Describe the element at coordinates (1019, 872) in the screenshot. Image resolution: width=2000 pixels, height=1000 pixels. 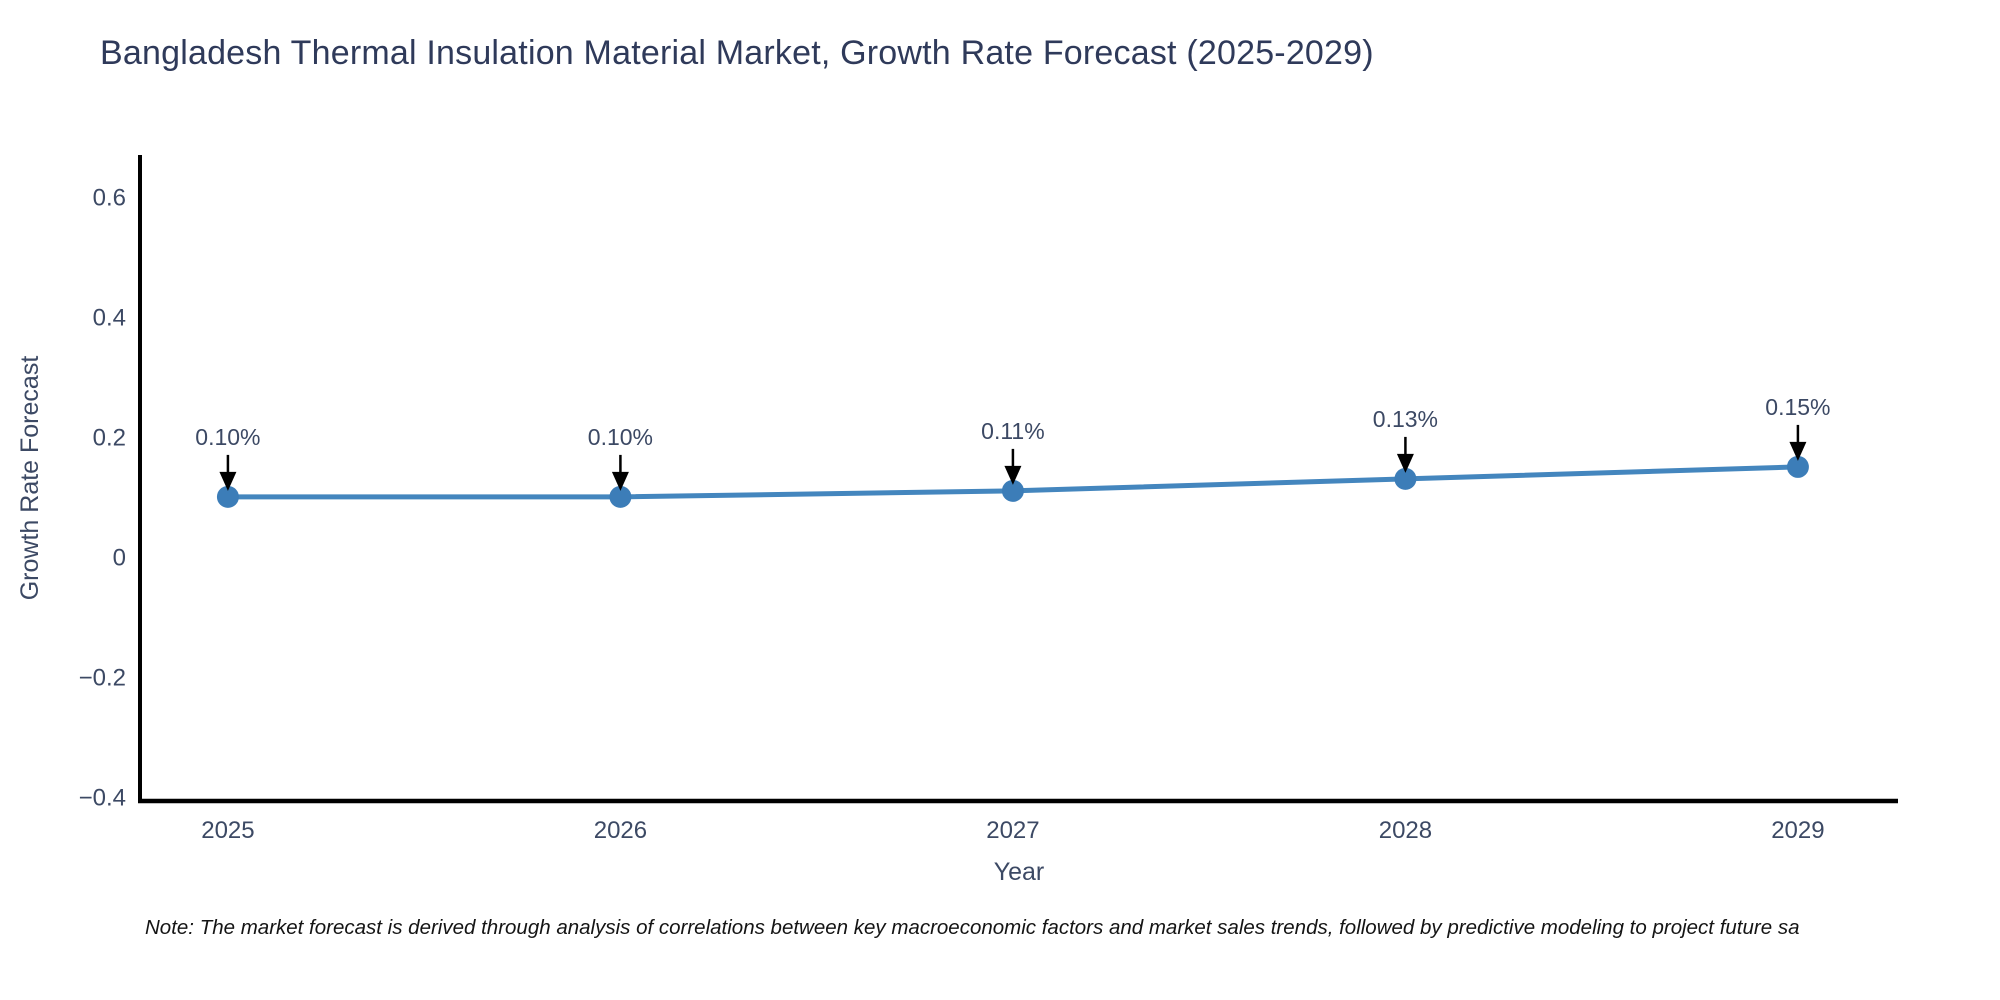
I see `x-axis-title: Year` at that location.